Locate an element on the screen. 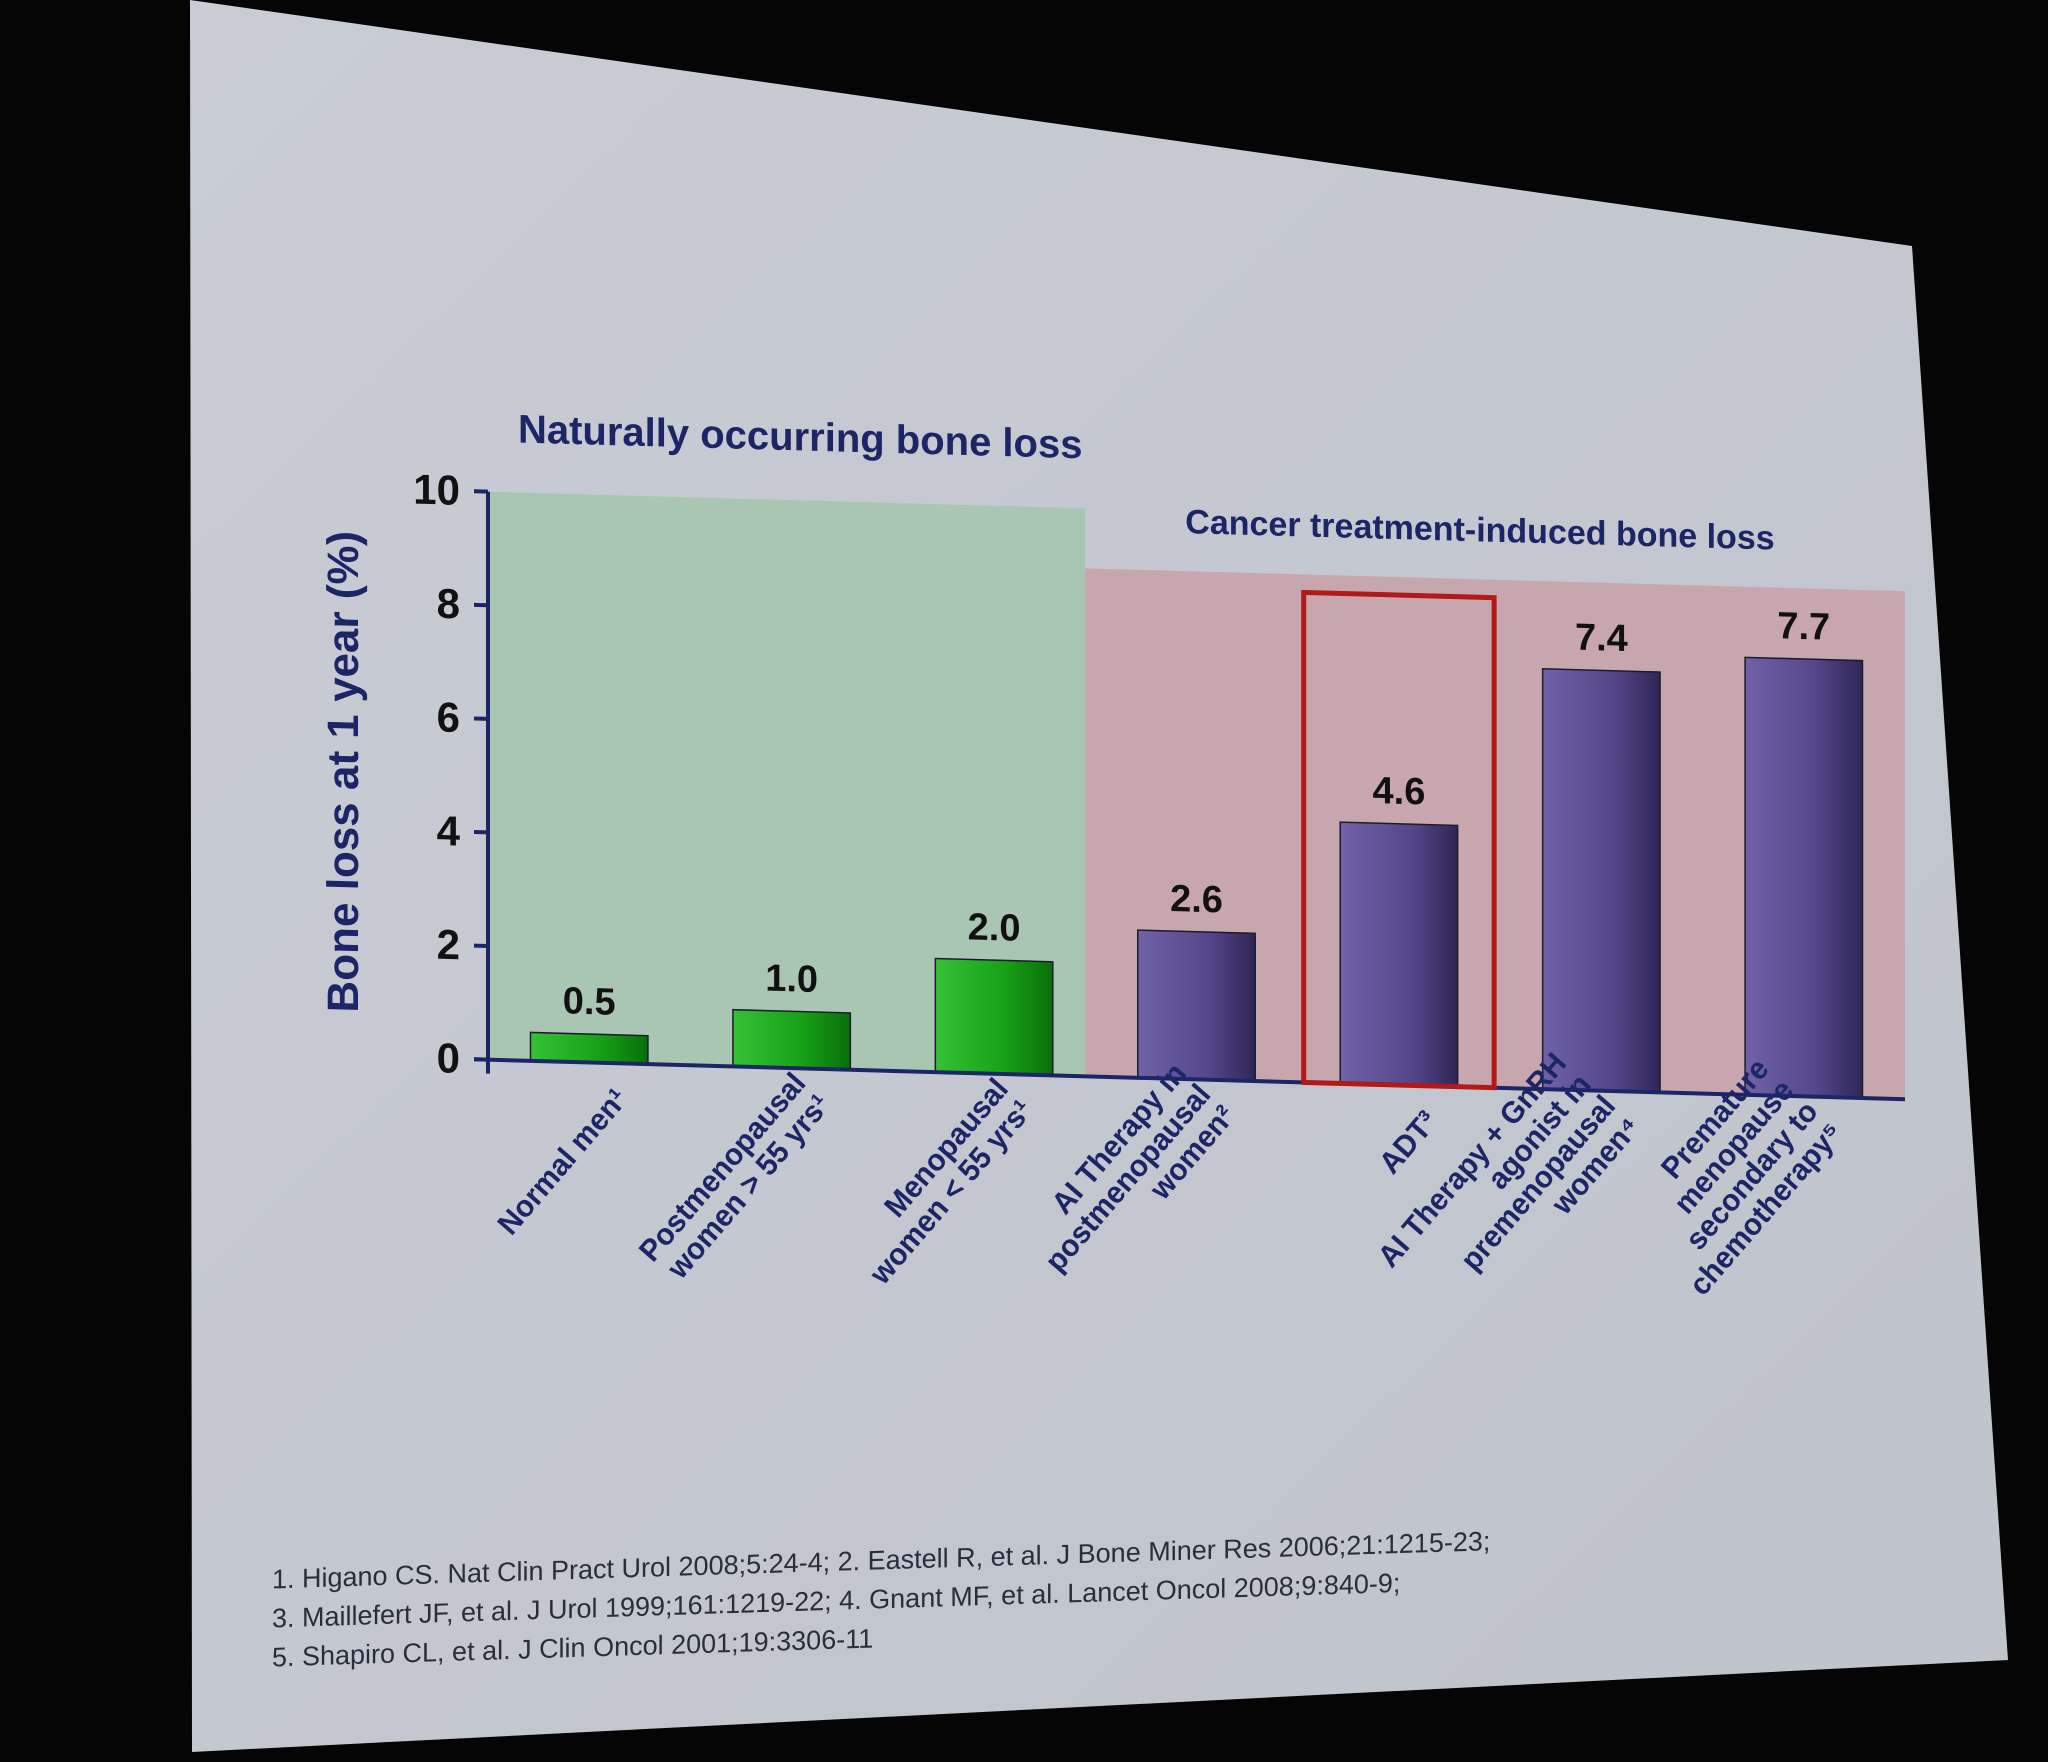 The image size is (2048, 1762). bar-value-label: 7.7 is located at coordinates (1803, 626).